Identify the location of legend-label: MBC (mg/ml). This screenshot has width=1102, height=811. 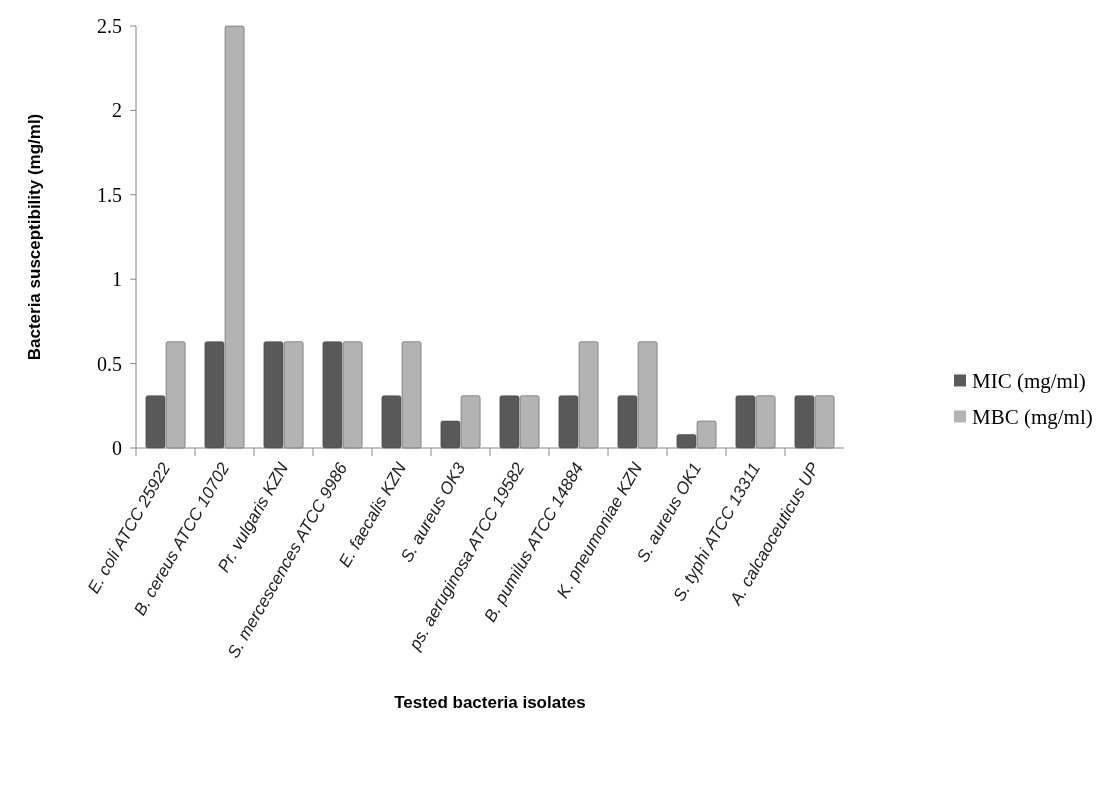
(1032, 416).